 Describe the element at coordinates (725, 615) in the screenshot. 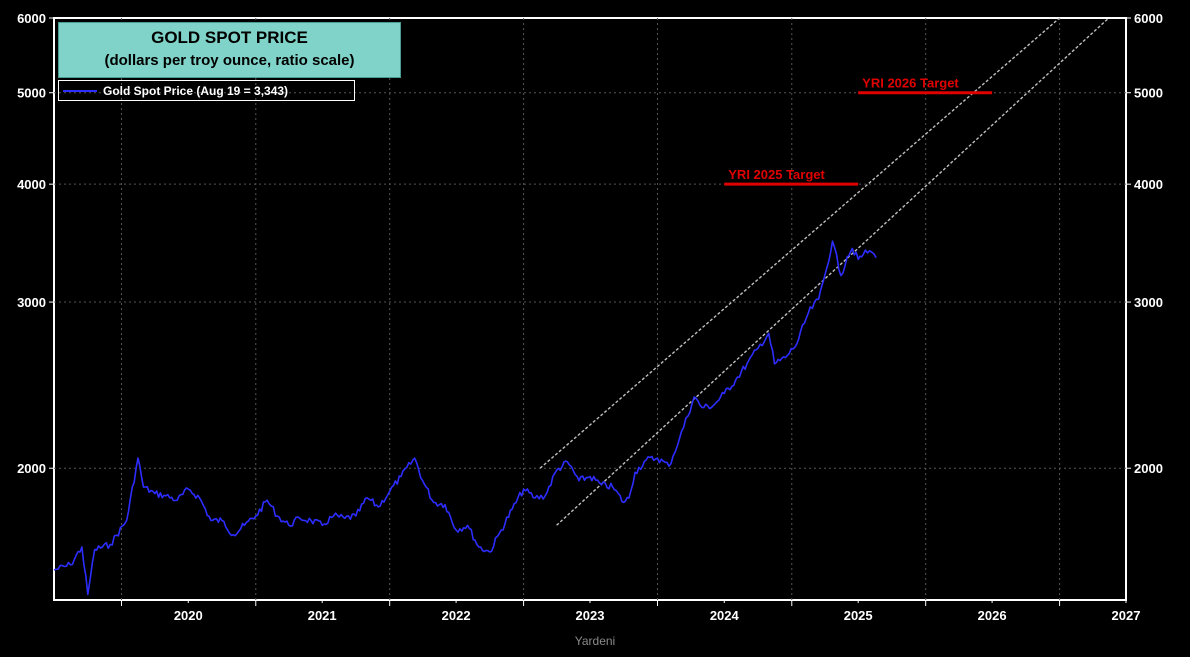

I see `x-tick-label: 2024` at that location.